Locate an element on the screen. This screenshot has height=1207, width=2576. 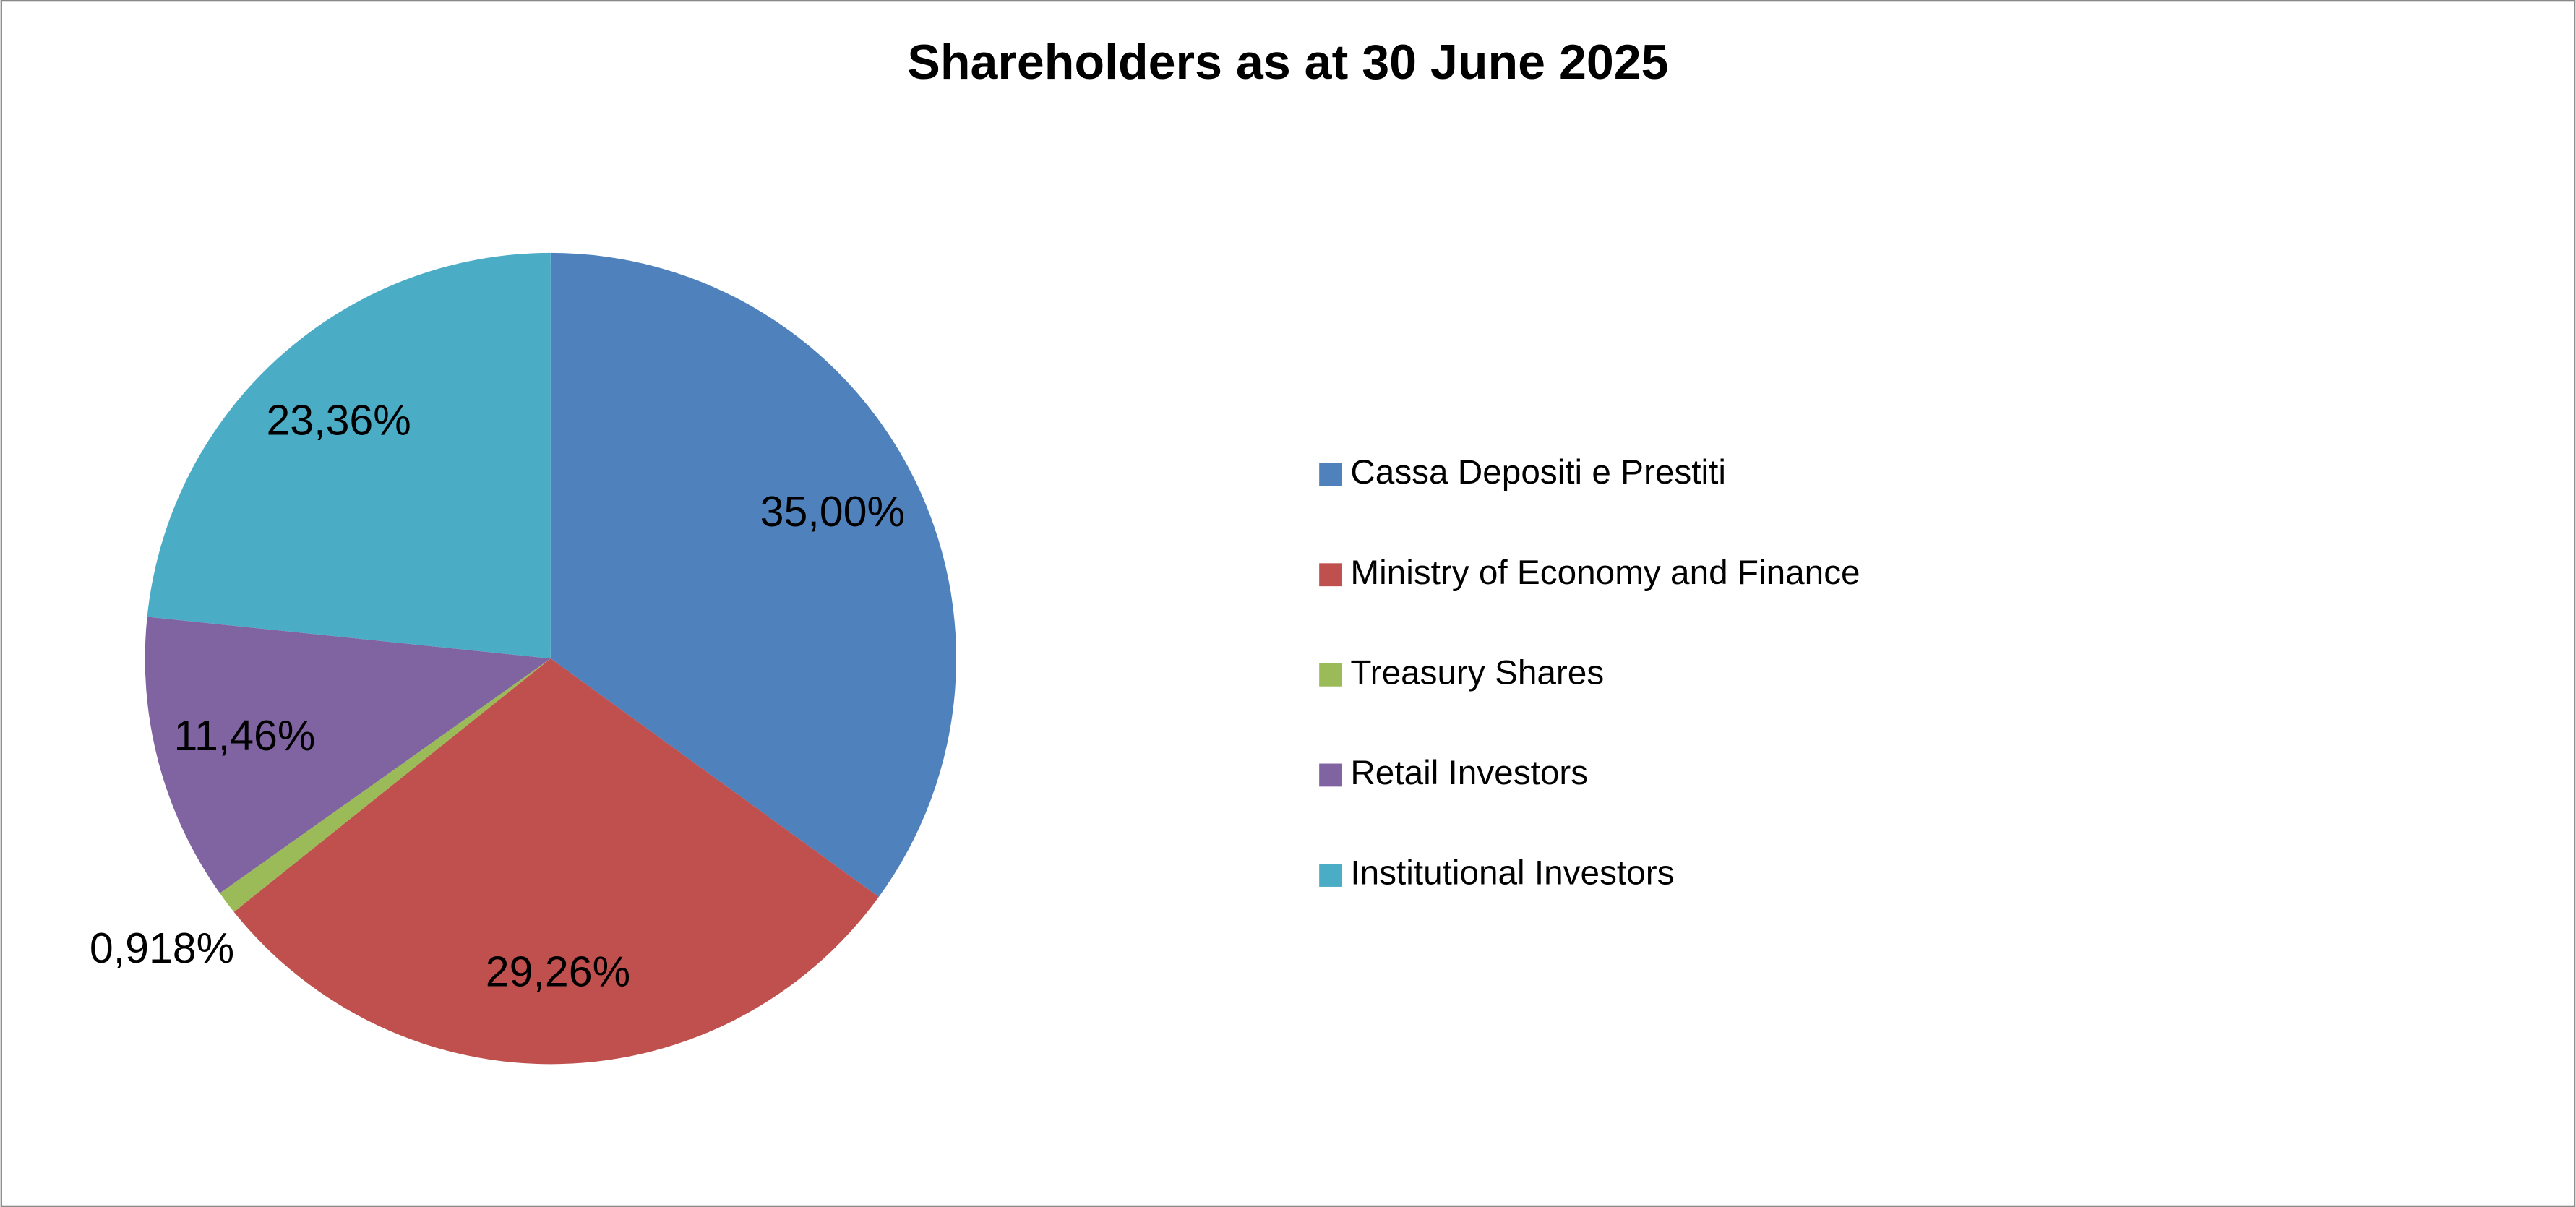
data-label: 35,00% is located at coordinates (833, 512).